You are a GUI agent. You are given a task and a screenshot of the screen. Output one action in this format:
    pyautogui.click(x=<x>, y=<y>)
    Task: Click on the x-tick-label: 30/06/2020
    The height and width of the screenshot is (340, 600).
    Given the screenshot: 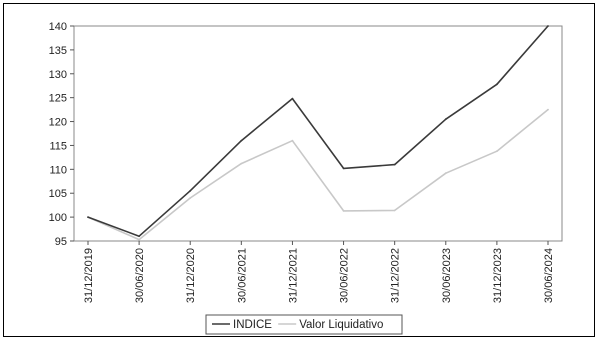 What is the action you would take?
    pyautogui.click(x=140, y=275)
    